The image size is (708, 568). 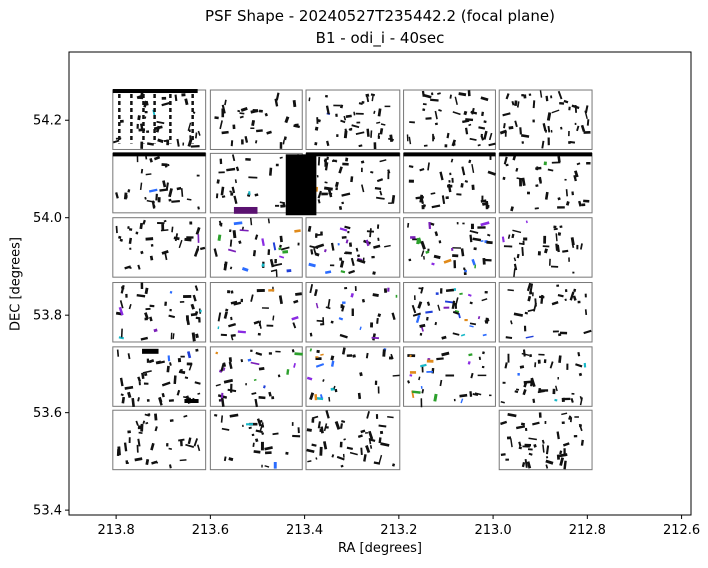 What do you see at coordinates (587, 530) in the screenshot?
I see `x-tick-label: 212.8` at bounding box center [587, 530].